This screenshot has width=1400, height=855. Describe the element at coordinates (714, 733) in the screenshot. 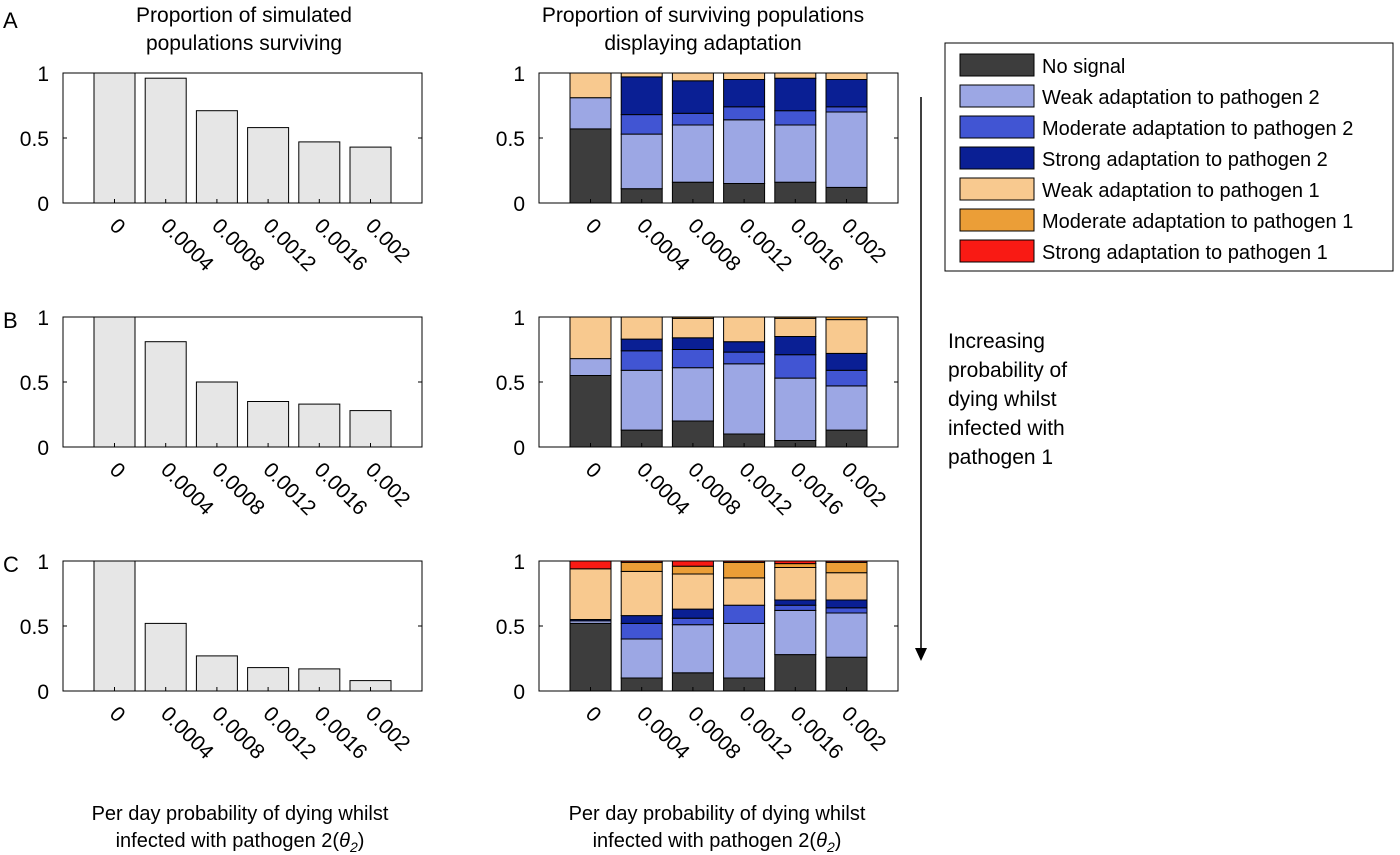

I see `adaptation-C-xtick-label: 0.0008` at that location.